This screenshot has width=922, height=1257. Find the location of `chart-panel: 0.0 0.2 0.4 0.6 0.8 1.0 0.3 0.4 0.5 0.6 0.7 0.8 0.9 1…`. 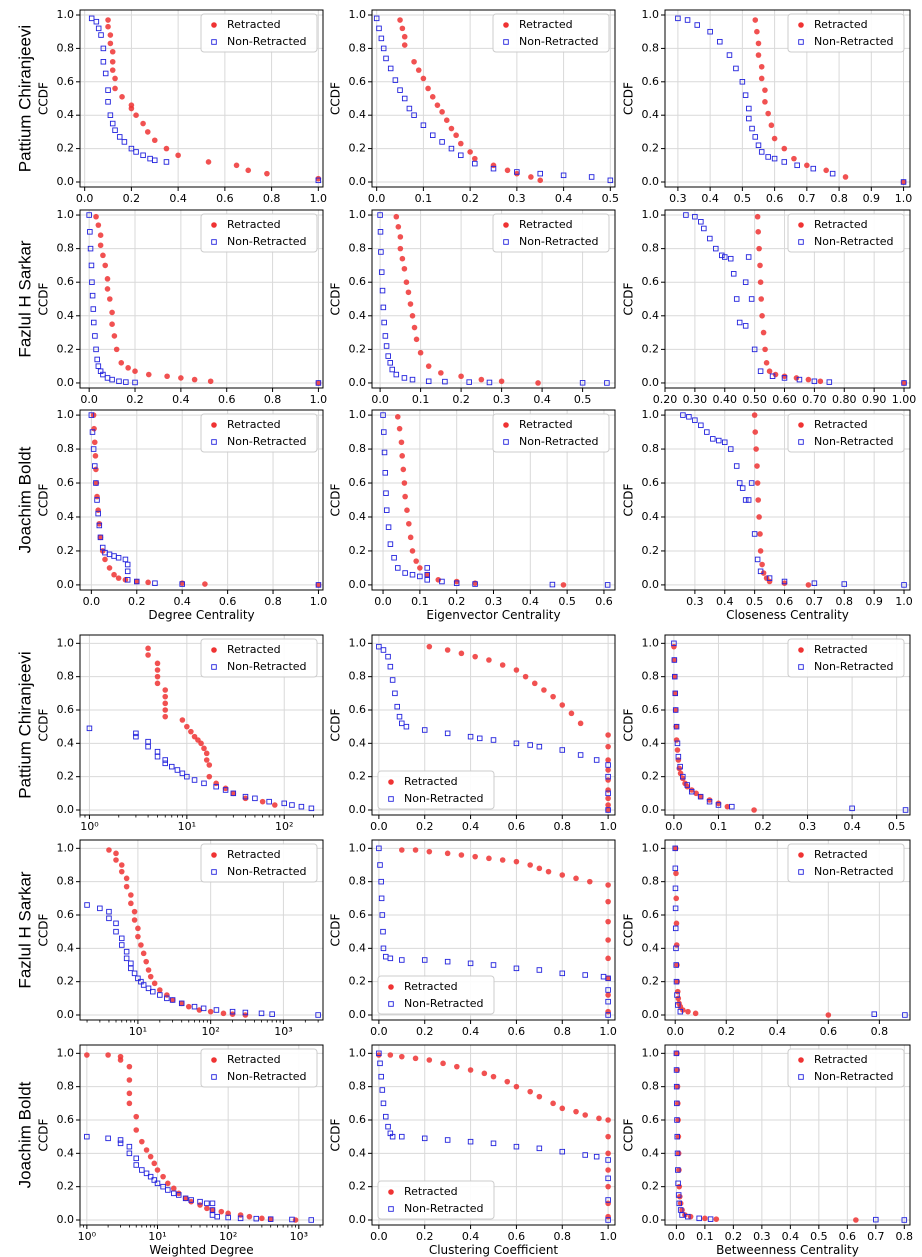

chart-panel: 0.0 0.2 0.4 0.6 0.8 1.0 0.3 0.4 0.5 0.6 0.7 0.8 0.9 1… is located at coordinates (767, 515).